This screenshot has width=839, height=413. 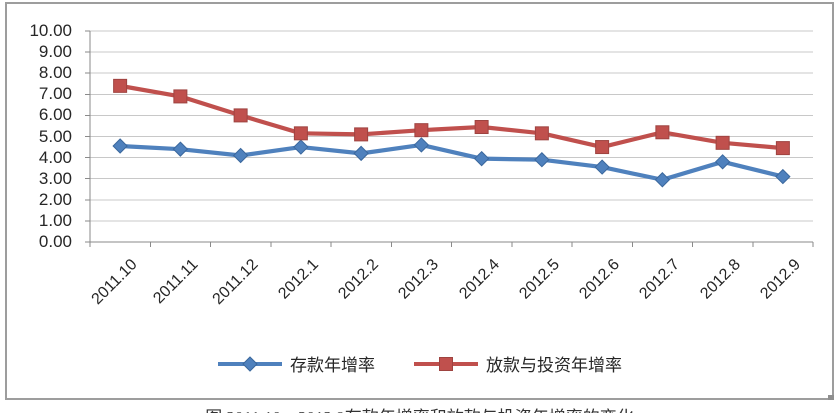 What do you see at coordinates (419, 408) in the screenshot?
I see `figure-caption: 图 2011.10—2012.9存款年增率和放款与投资年增率的变化` at bounding box center [419, 408].